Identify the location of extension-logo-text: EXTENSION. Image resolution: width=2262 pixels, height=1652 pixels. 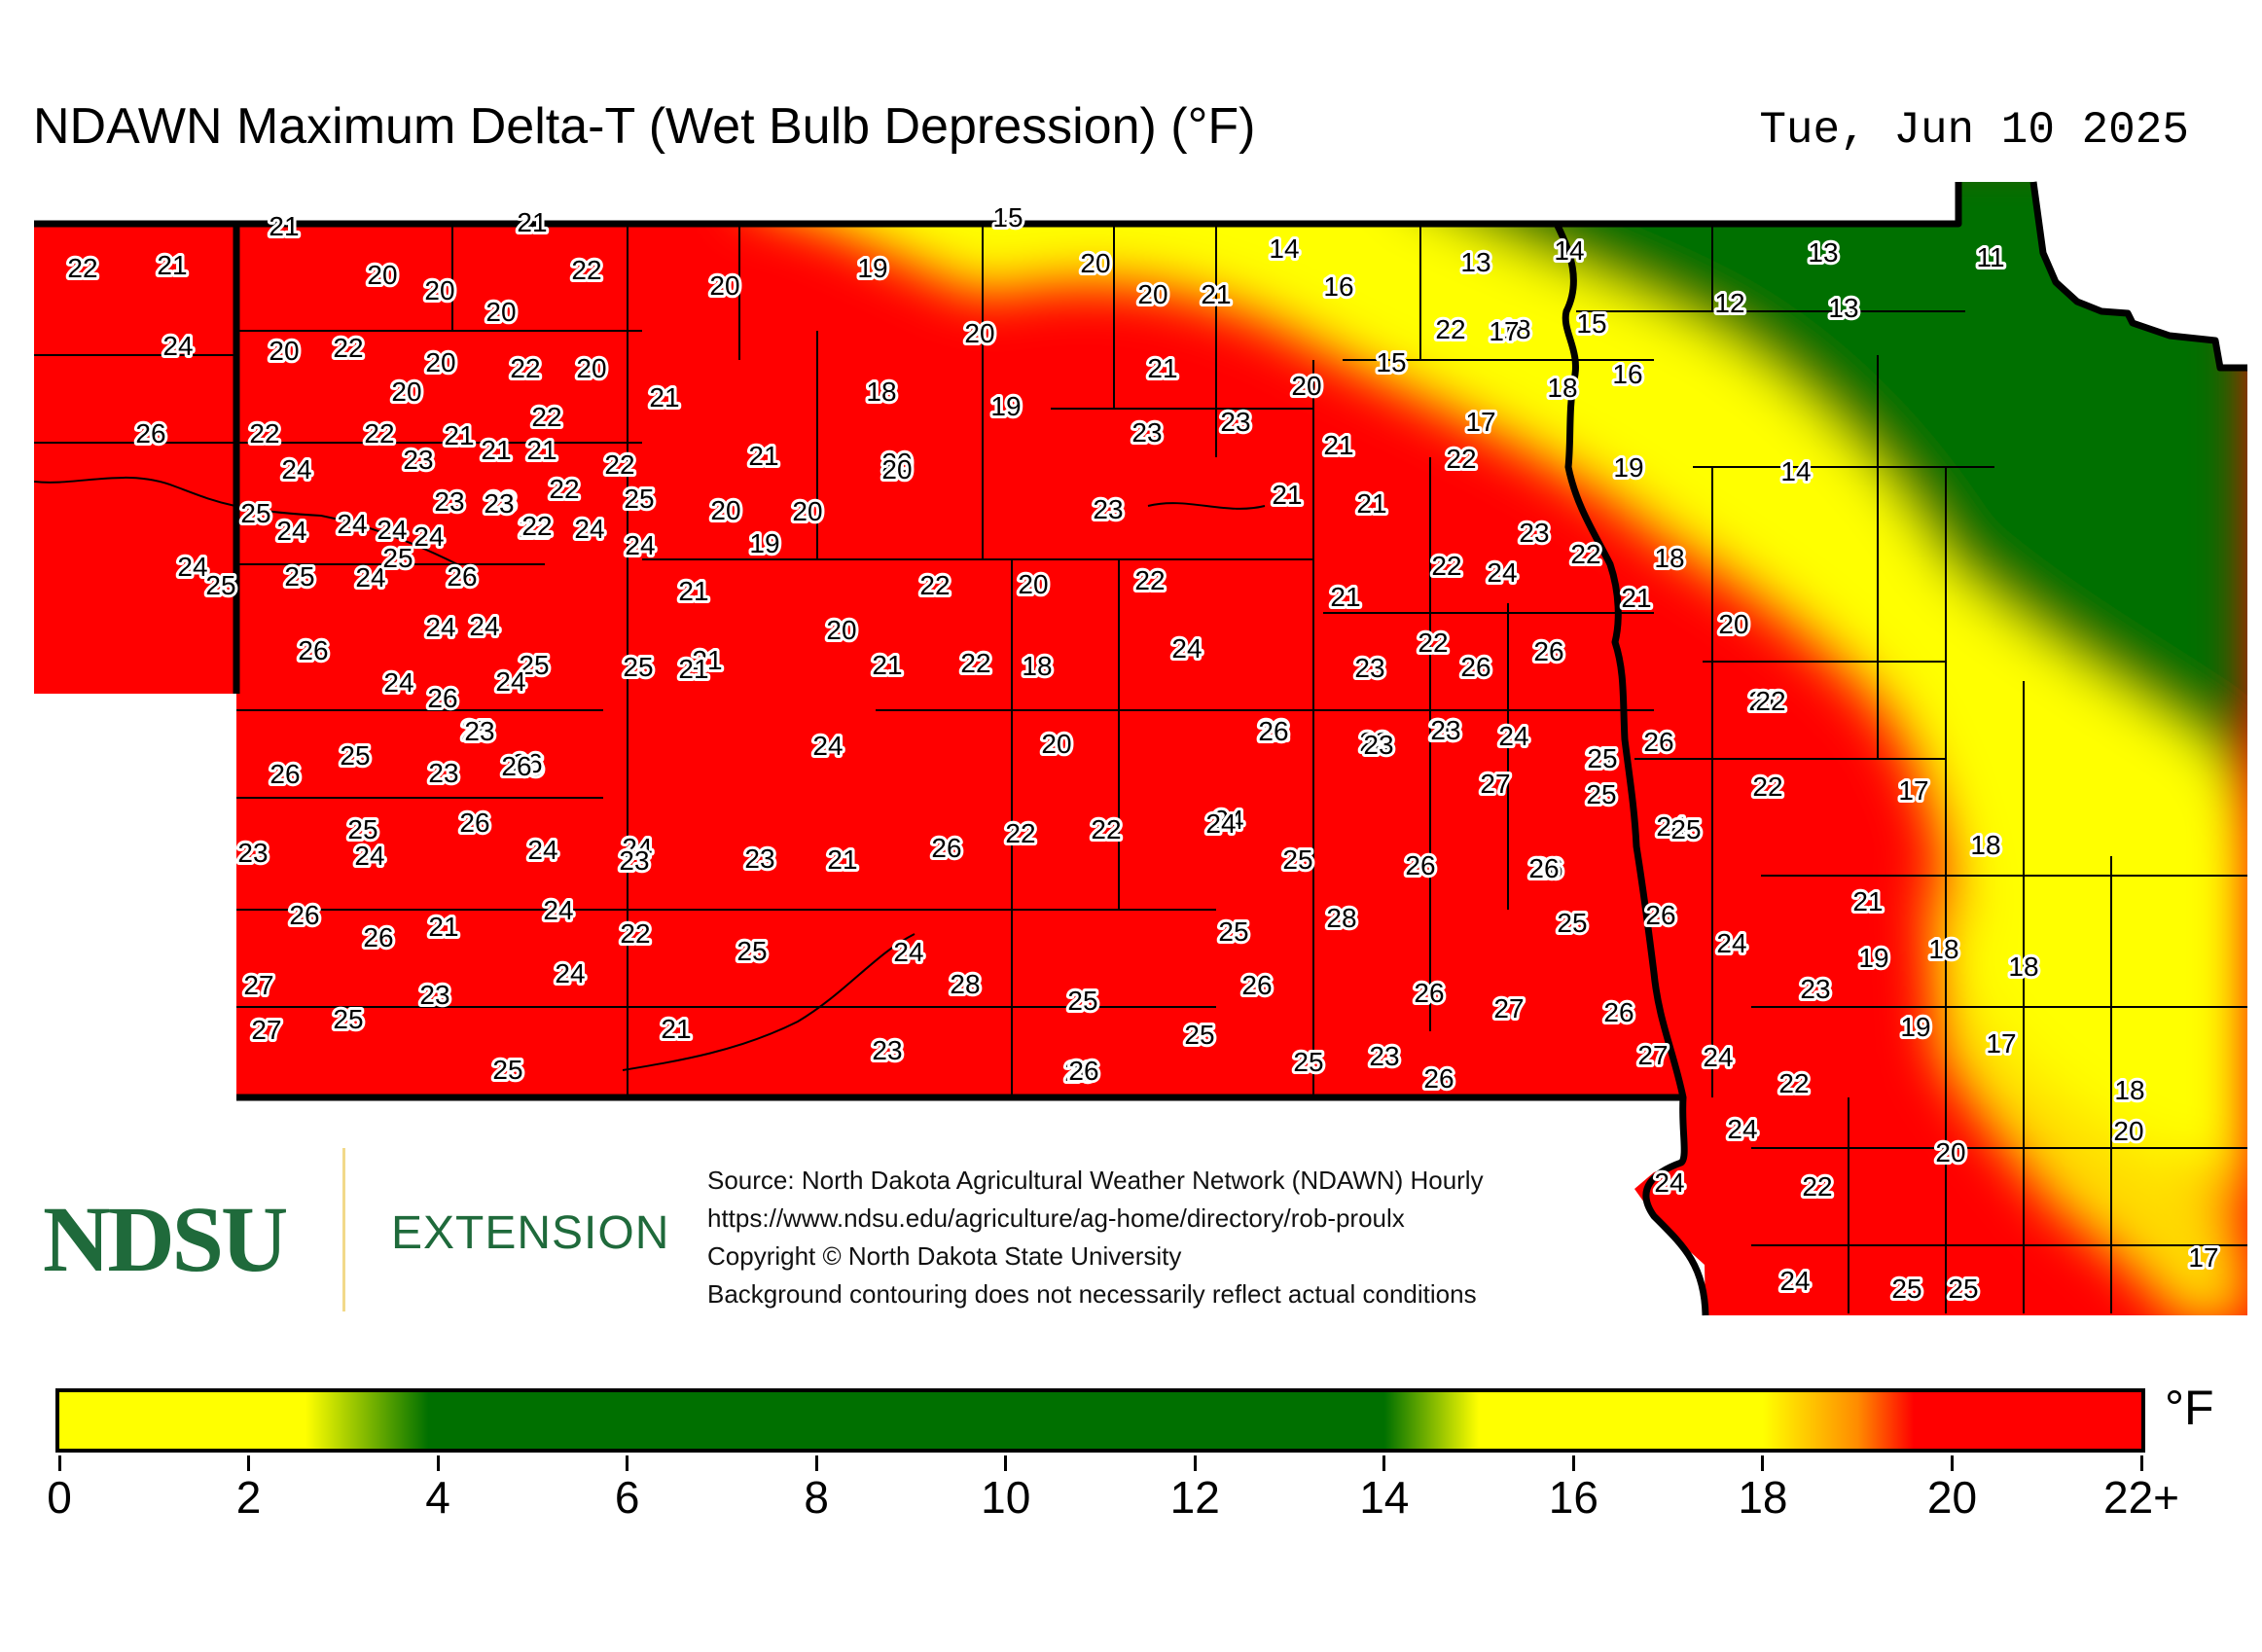
(530, 1233).